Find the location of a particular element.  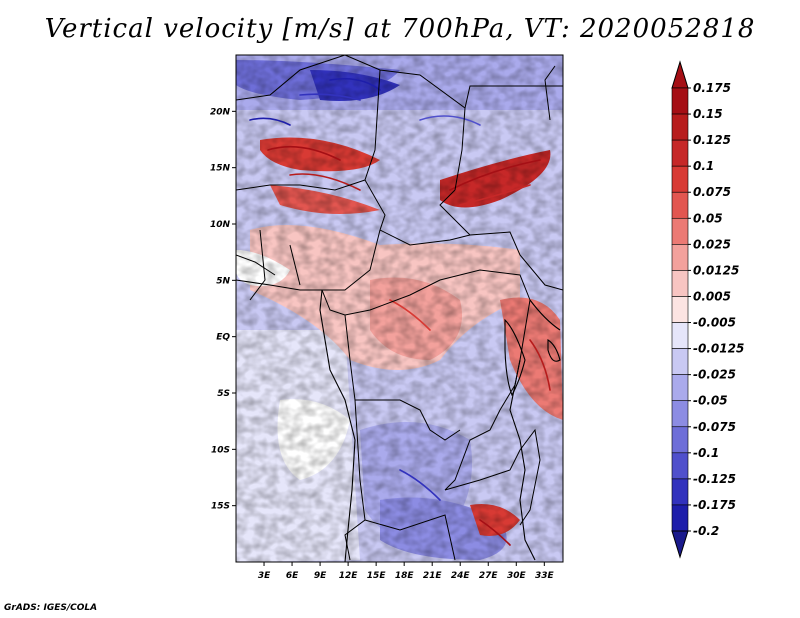

colorbar-label: -0.2 is located at coordinates (706, 531).